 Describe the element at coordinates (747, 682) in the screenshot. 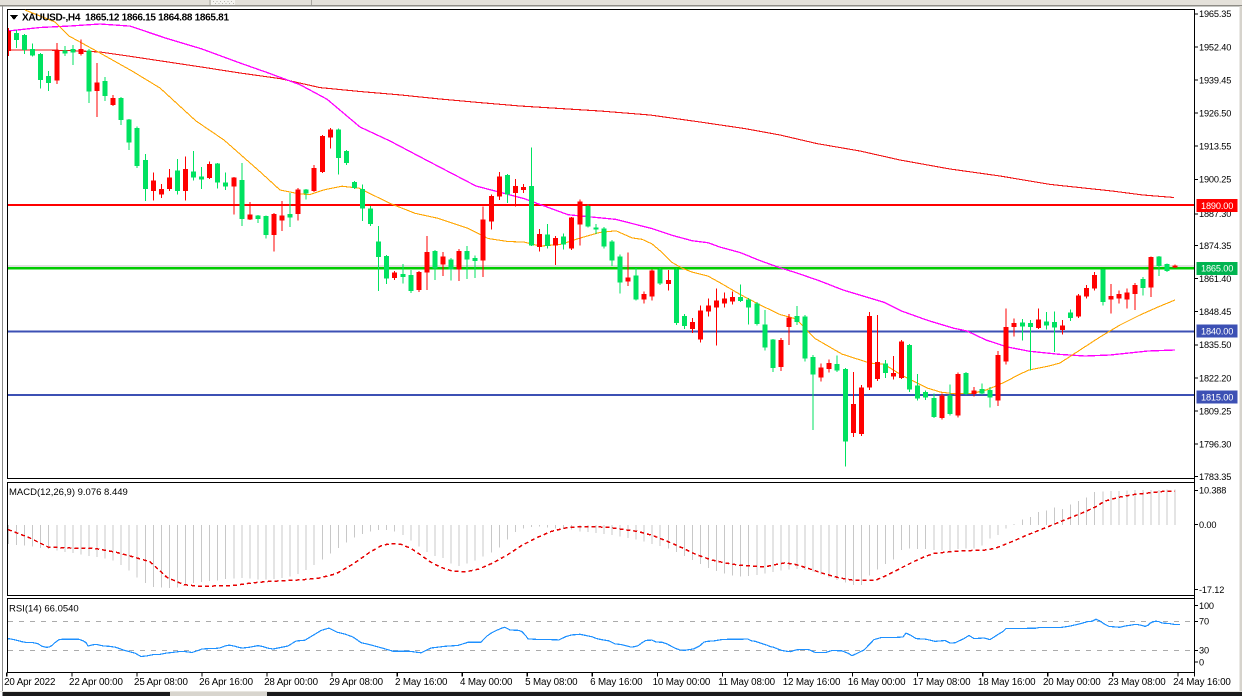

I see `svg-text: 11 May 08:00` at that location.